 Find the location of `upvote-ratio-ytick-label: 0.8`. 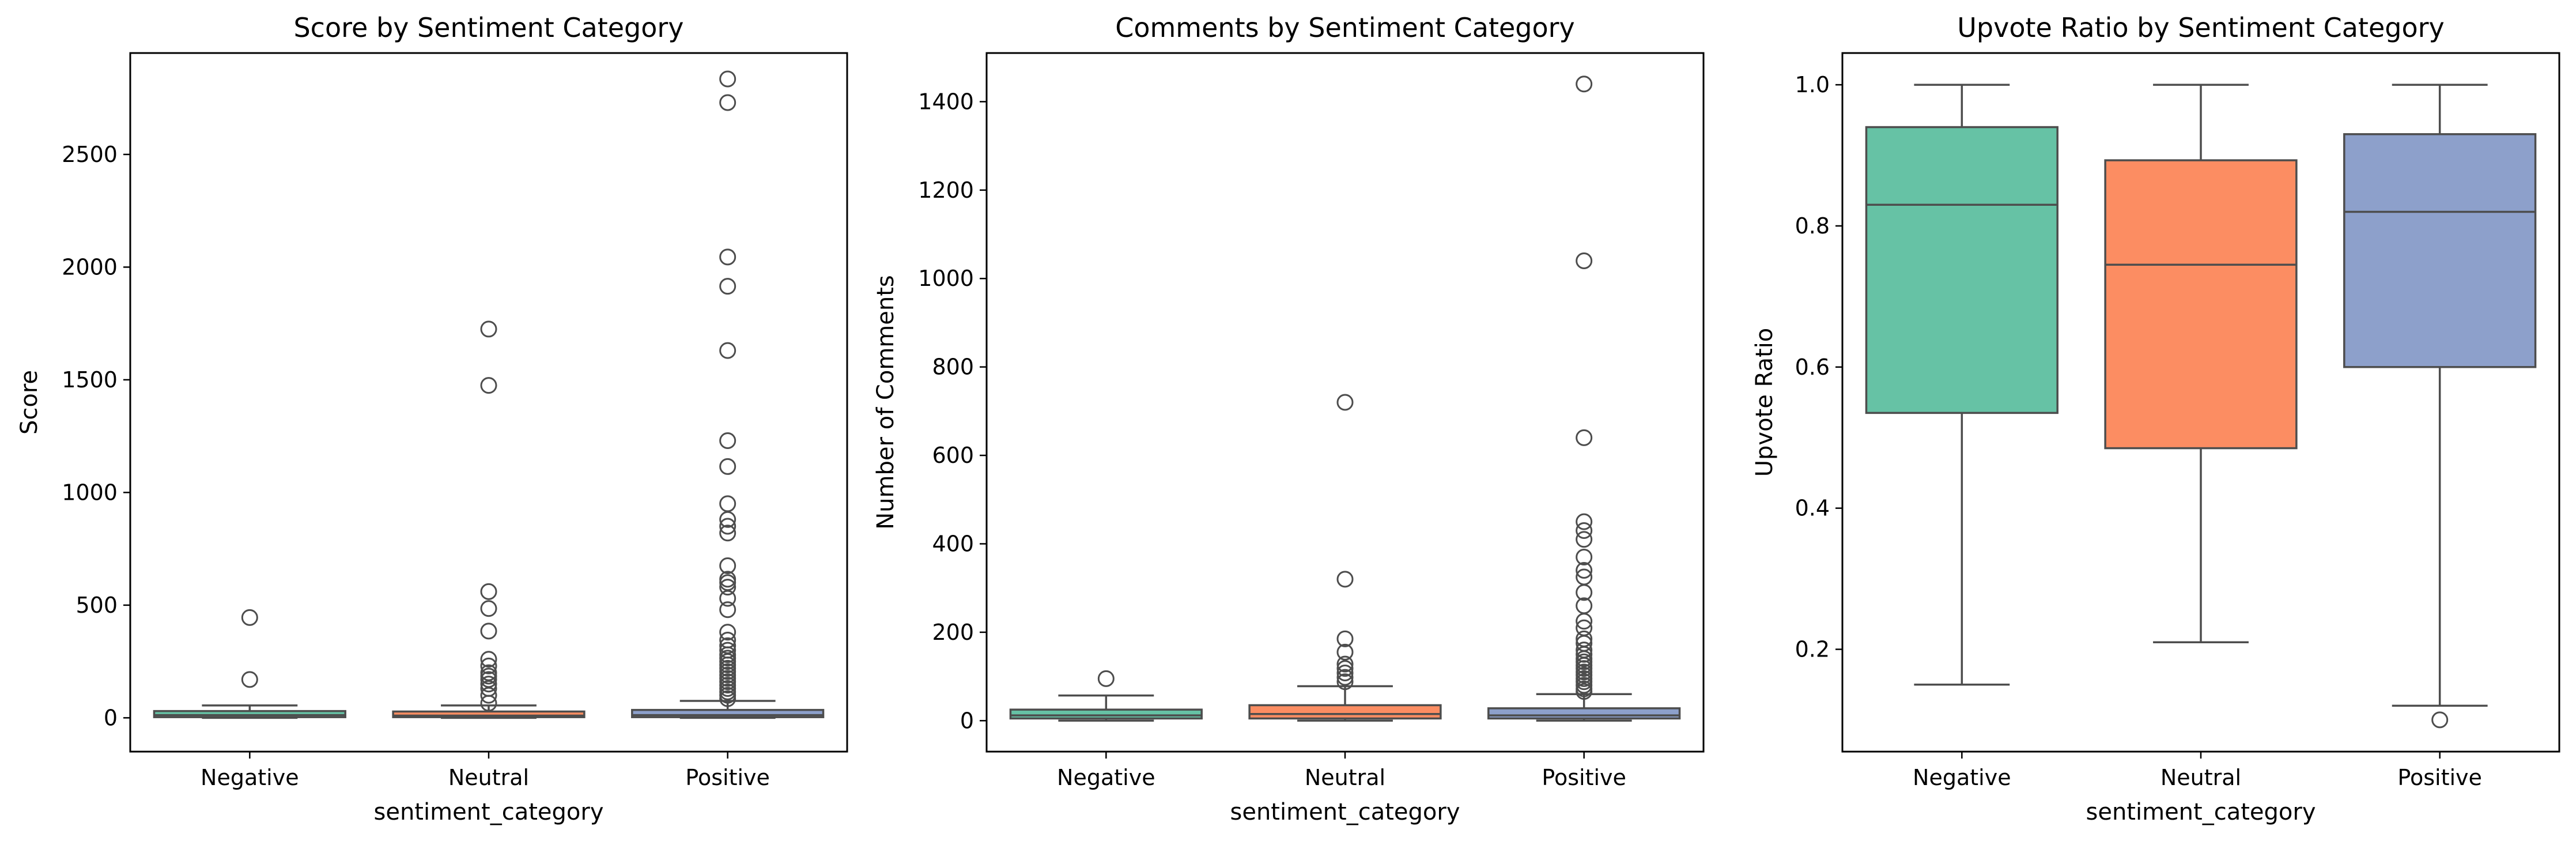

upvote-ratio-ytick-label: 0.8 is located at coordinates (1812, 226).